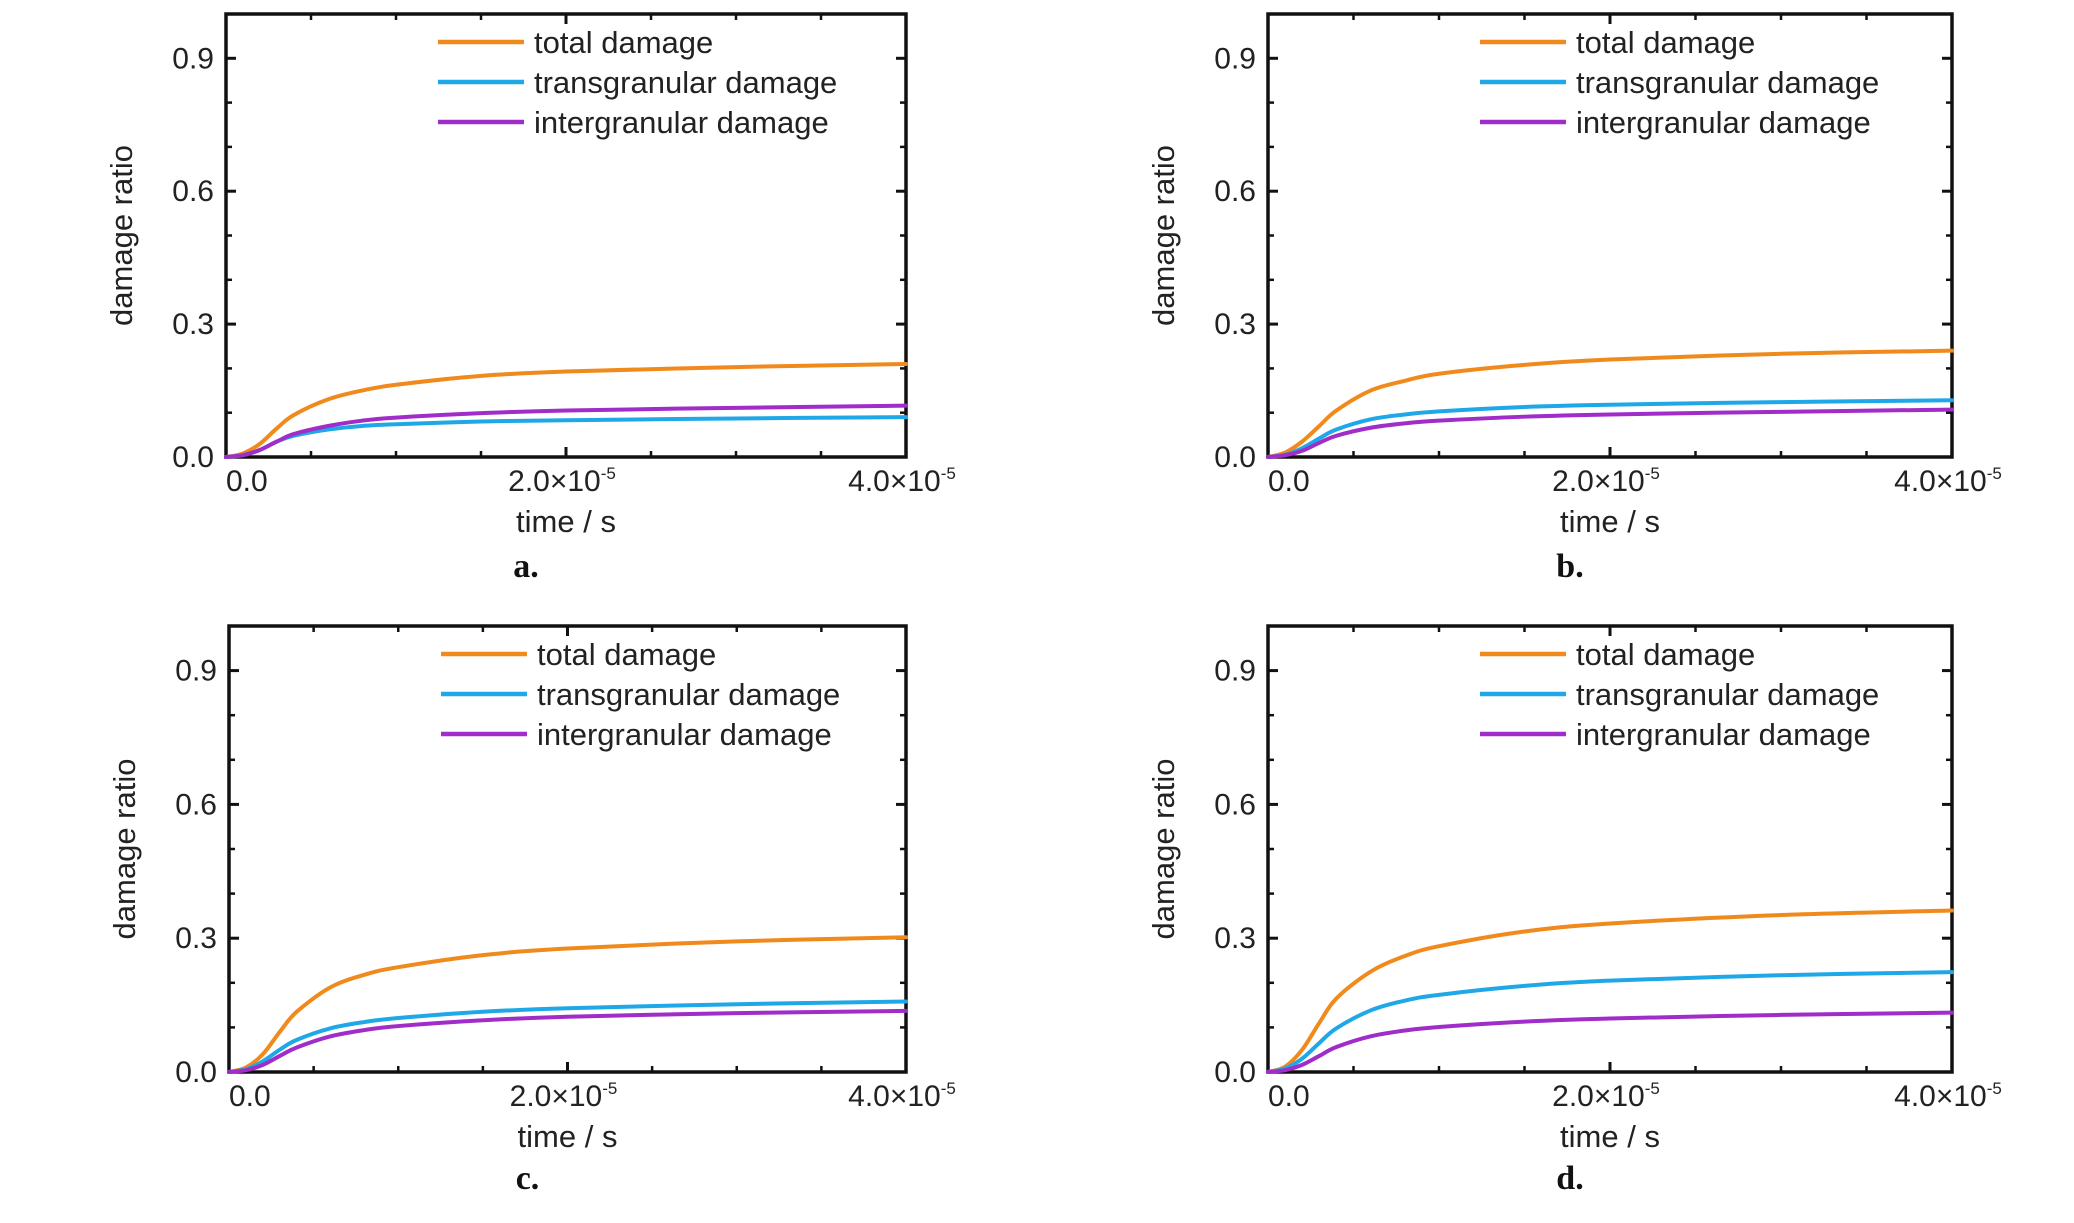 The height and width of the screenshot is (1223, 2074). Describe the element at coordinates (1569, 1178) in the screenshot. I see `panel-label: d.` at that location.